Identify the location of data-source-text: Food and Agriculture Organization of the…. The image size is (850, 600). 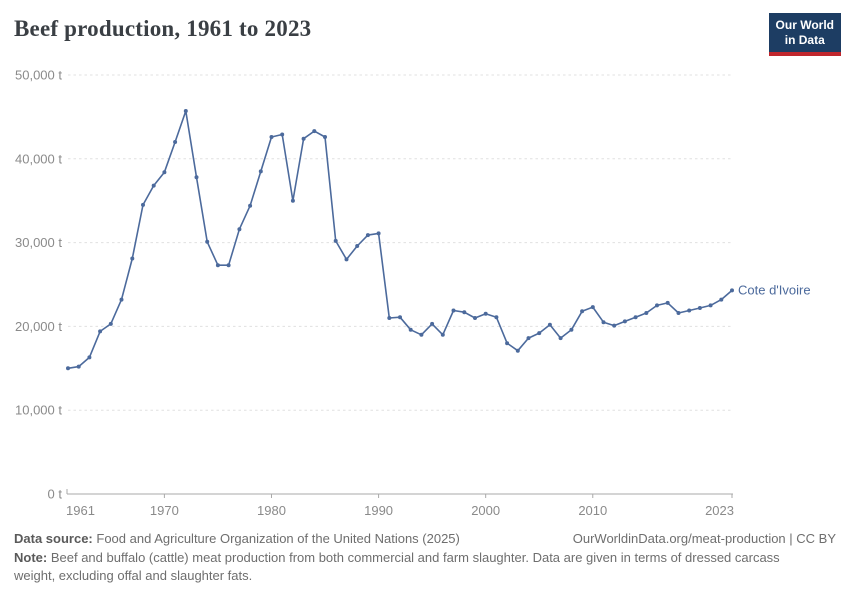
(278, 538).